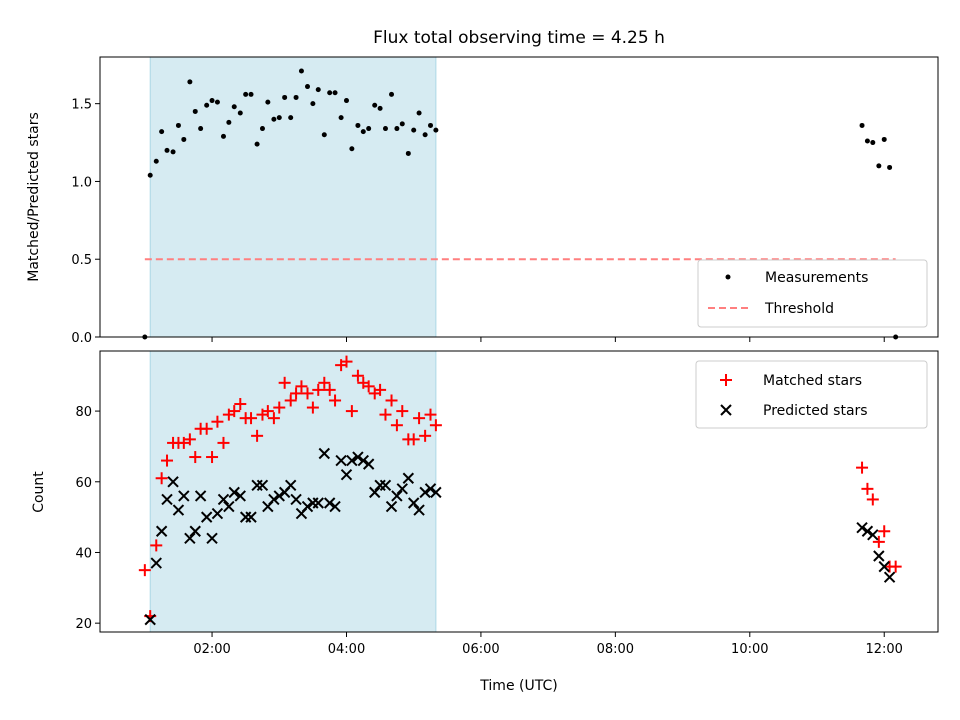 Image resolution: width=960 pixels, height=720 pixels. Describe the element at coordinates (815, 411) in the screenshot. I see `legend-predicted-label: Predicted stars` at that location.